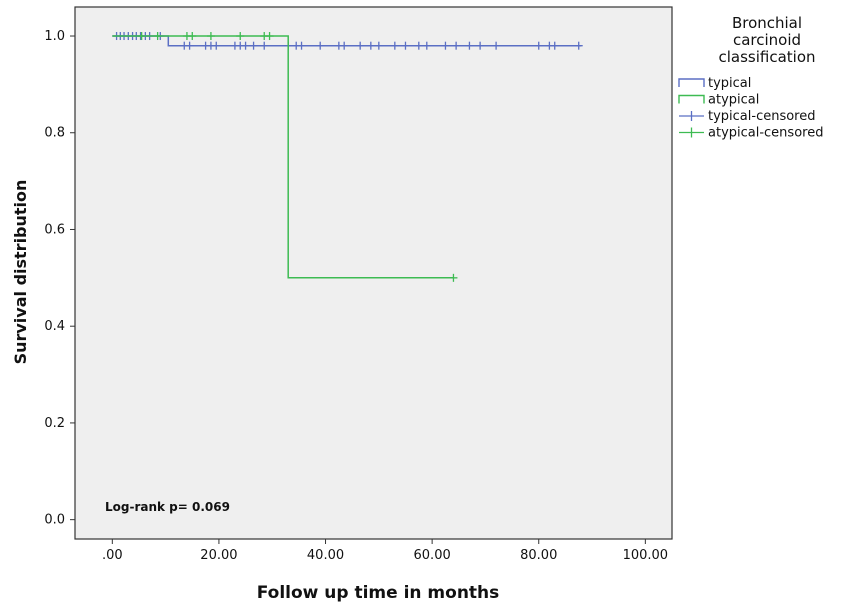  What do you see at coordinates (765, 133) in the screenshot?
I see `legend-label: atypical-censored` at bounding box center [765, 133].